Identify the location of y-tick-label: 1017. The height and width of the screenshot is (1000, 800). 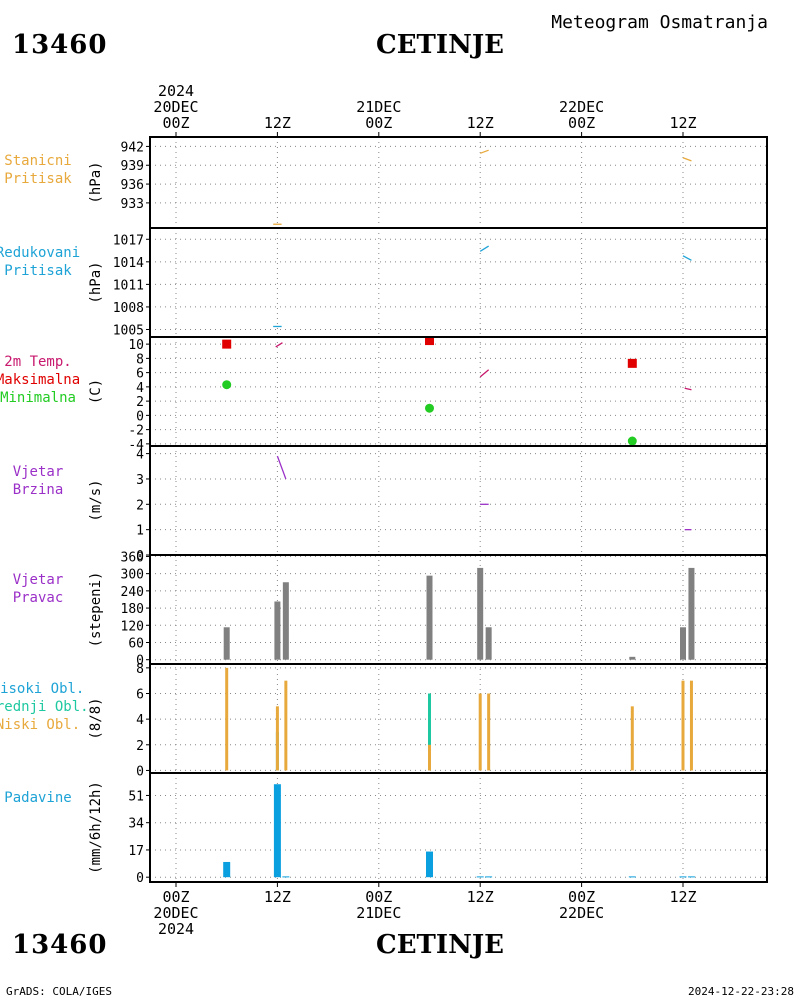
(128, 240).